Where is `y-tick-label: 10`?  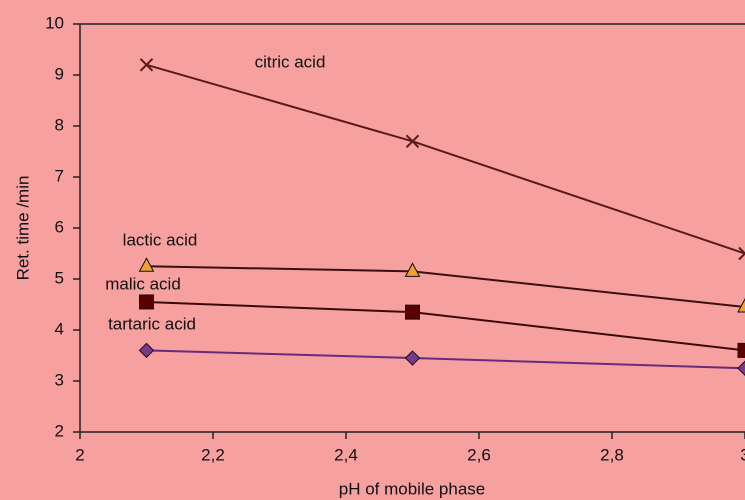 y-tick-label: 10 is located at coordinates (54, 22).